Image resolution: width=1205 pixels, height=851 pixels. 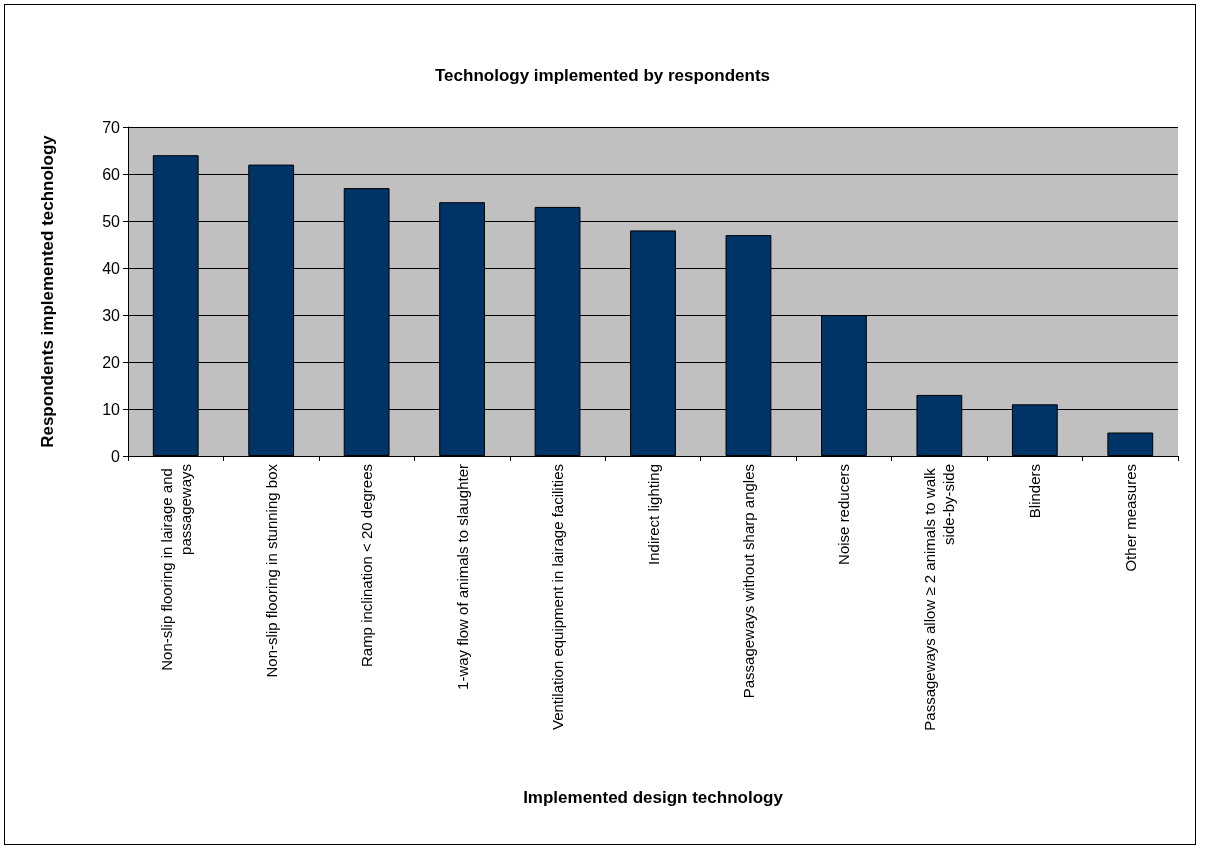 What do you see at coordinates (271, 570) in the screenshot?
I see `x-tick-label: Non-slip flooring in stunning box` at bounding box center [271, 570].